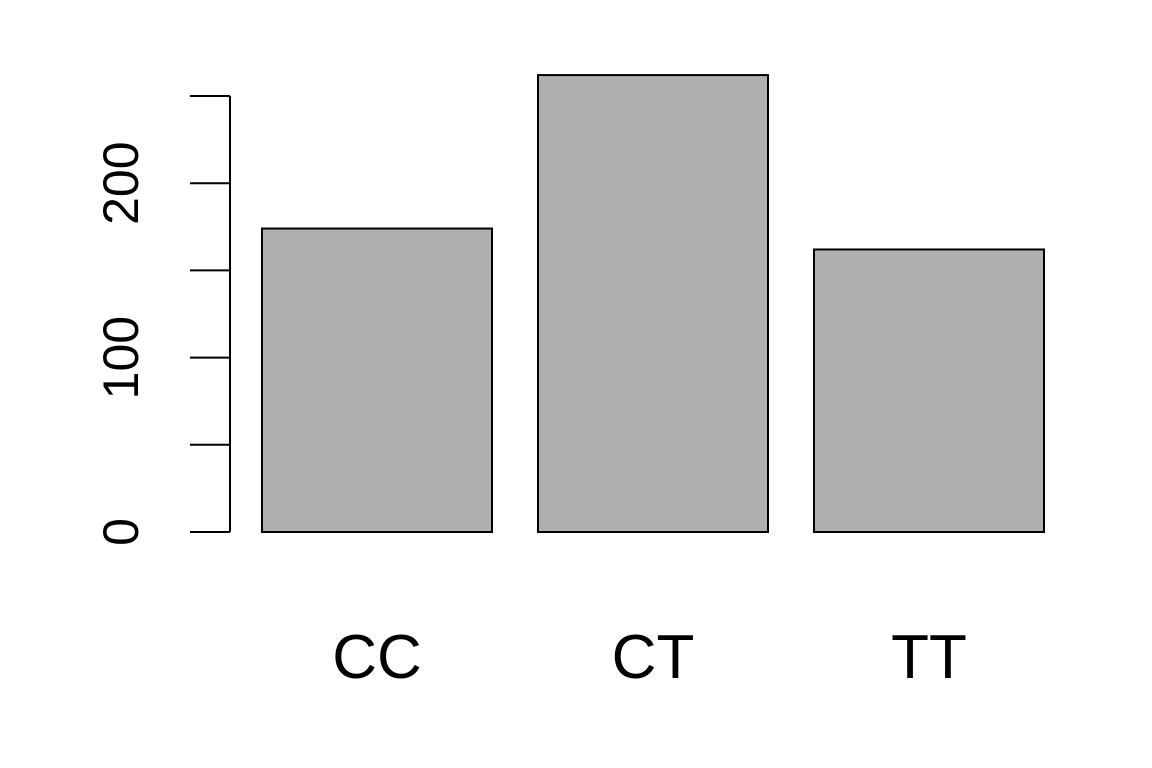  I want to click on bar-ct, so click(653, 304).